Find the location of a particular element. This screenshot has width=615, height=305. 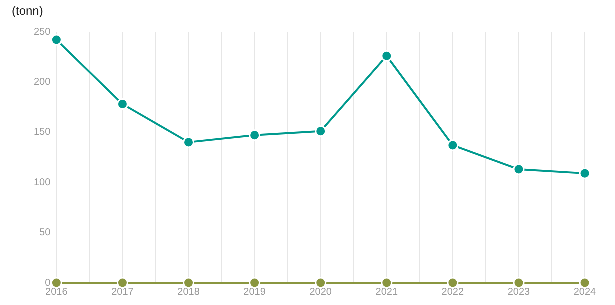

x-tick-label: 2023 is located at coordinates (519, 292).